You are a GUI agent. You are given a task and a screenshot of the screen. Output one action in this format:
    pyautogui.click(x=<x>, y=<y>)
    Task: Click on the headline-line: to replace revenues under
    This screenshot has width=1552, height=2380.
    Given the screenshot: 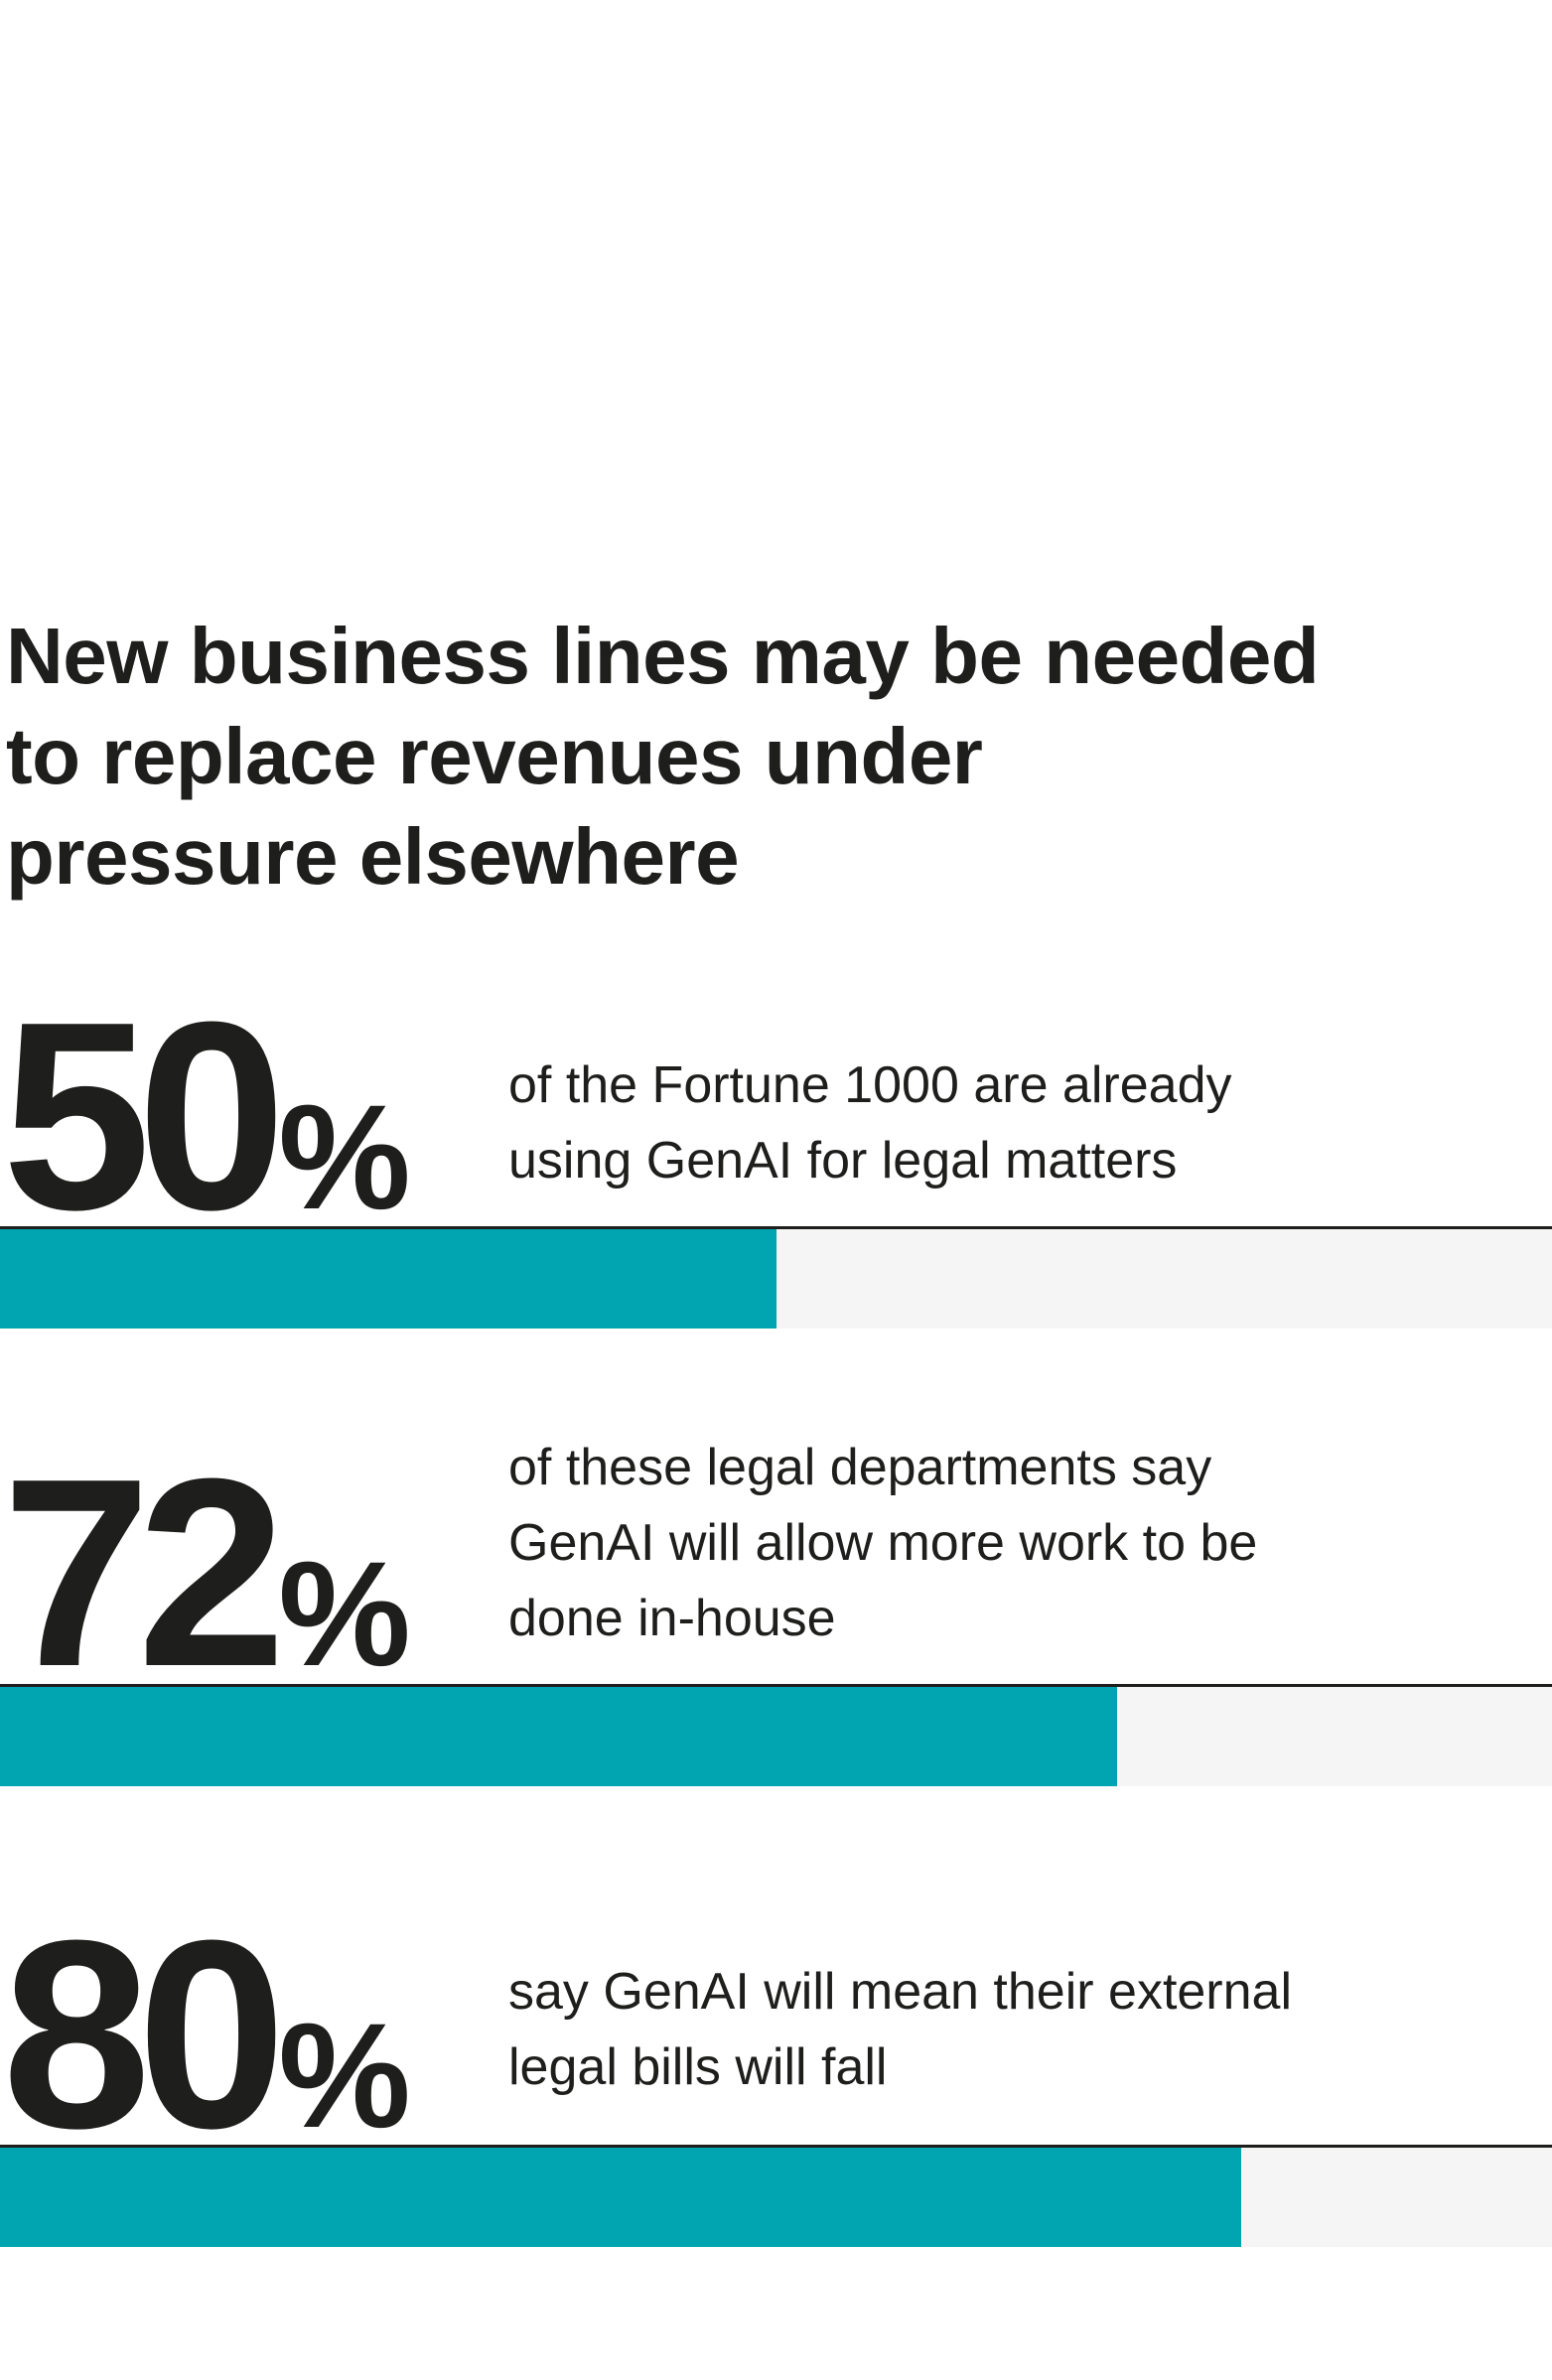 What is the action you would take?
    pyautogui.click(x=494, y=756)
    